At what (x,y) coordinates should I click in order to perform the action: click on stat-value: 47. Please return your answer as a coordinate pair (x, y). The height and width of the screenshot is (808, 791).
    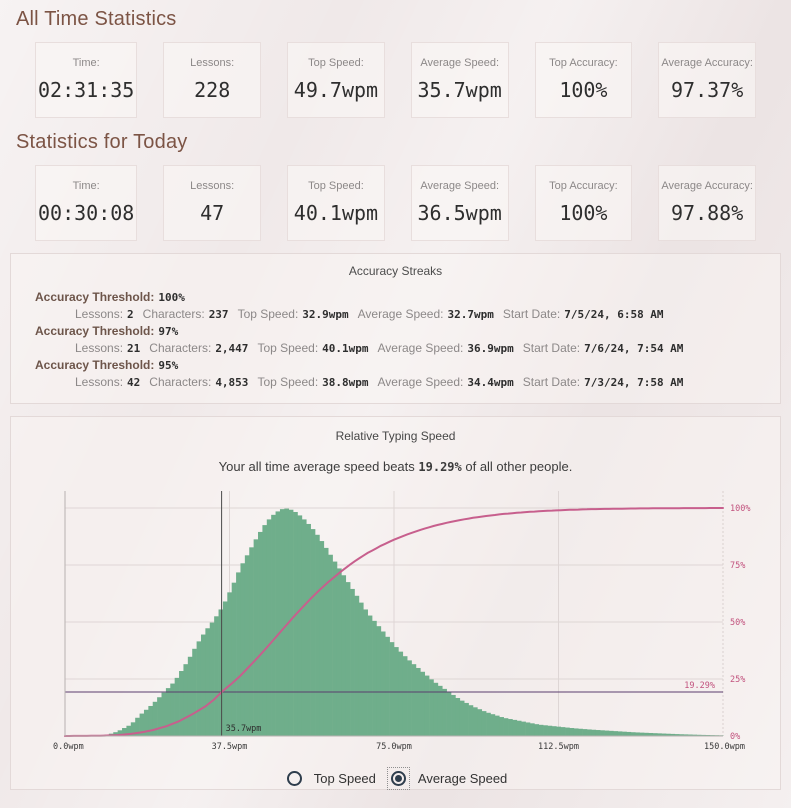
    Looking at the image, I should click on (212, 213).